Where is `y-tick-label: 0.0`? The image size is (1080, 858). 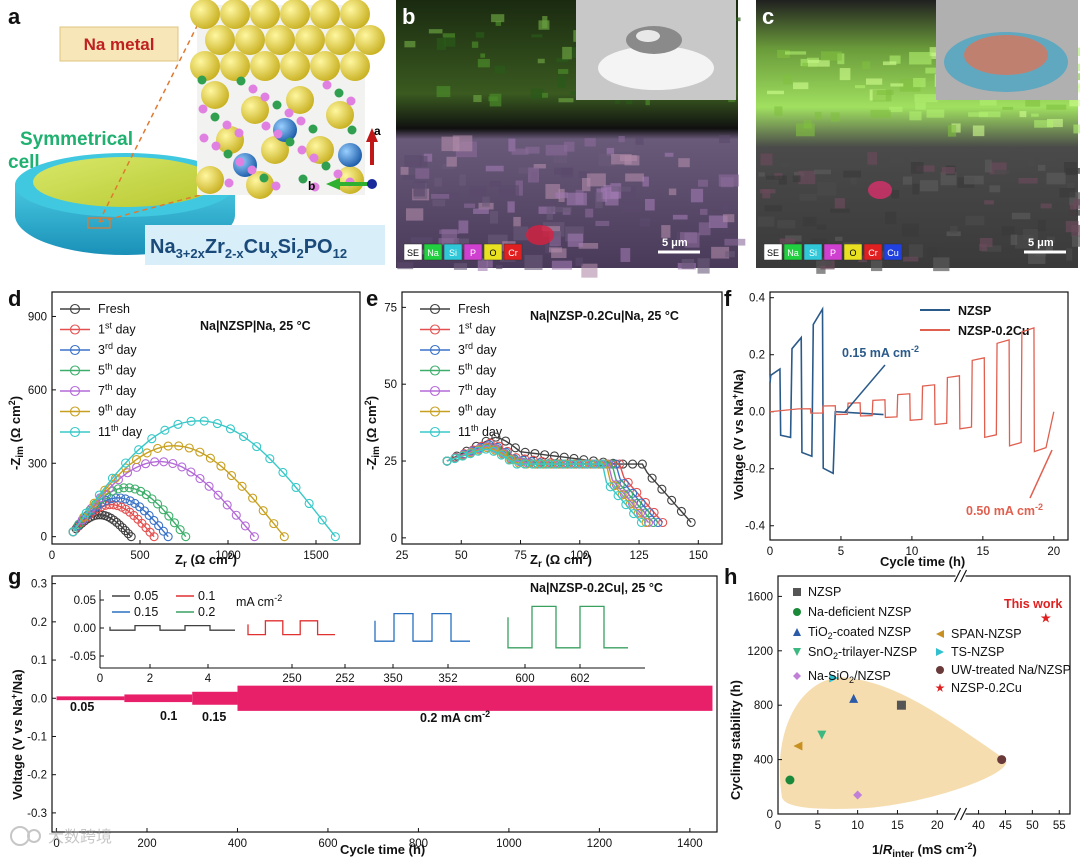 y-tick-label: 0.0 is located at coordinates (757, 413).